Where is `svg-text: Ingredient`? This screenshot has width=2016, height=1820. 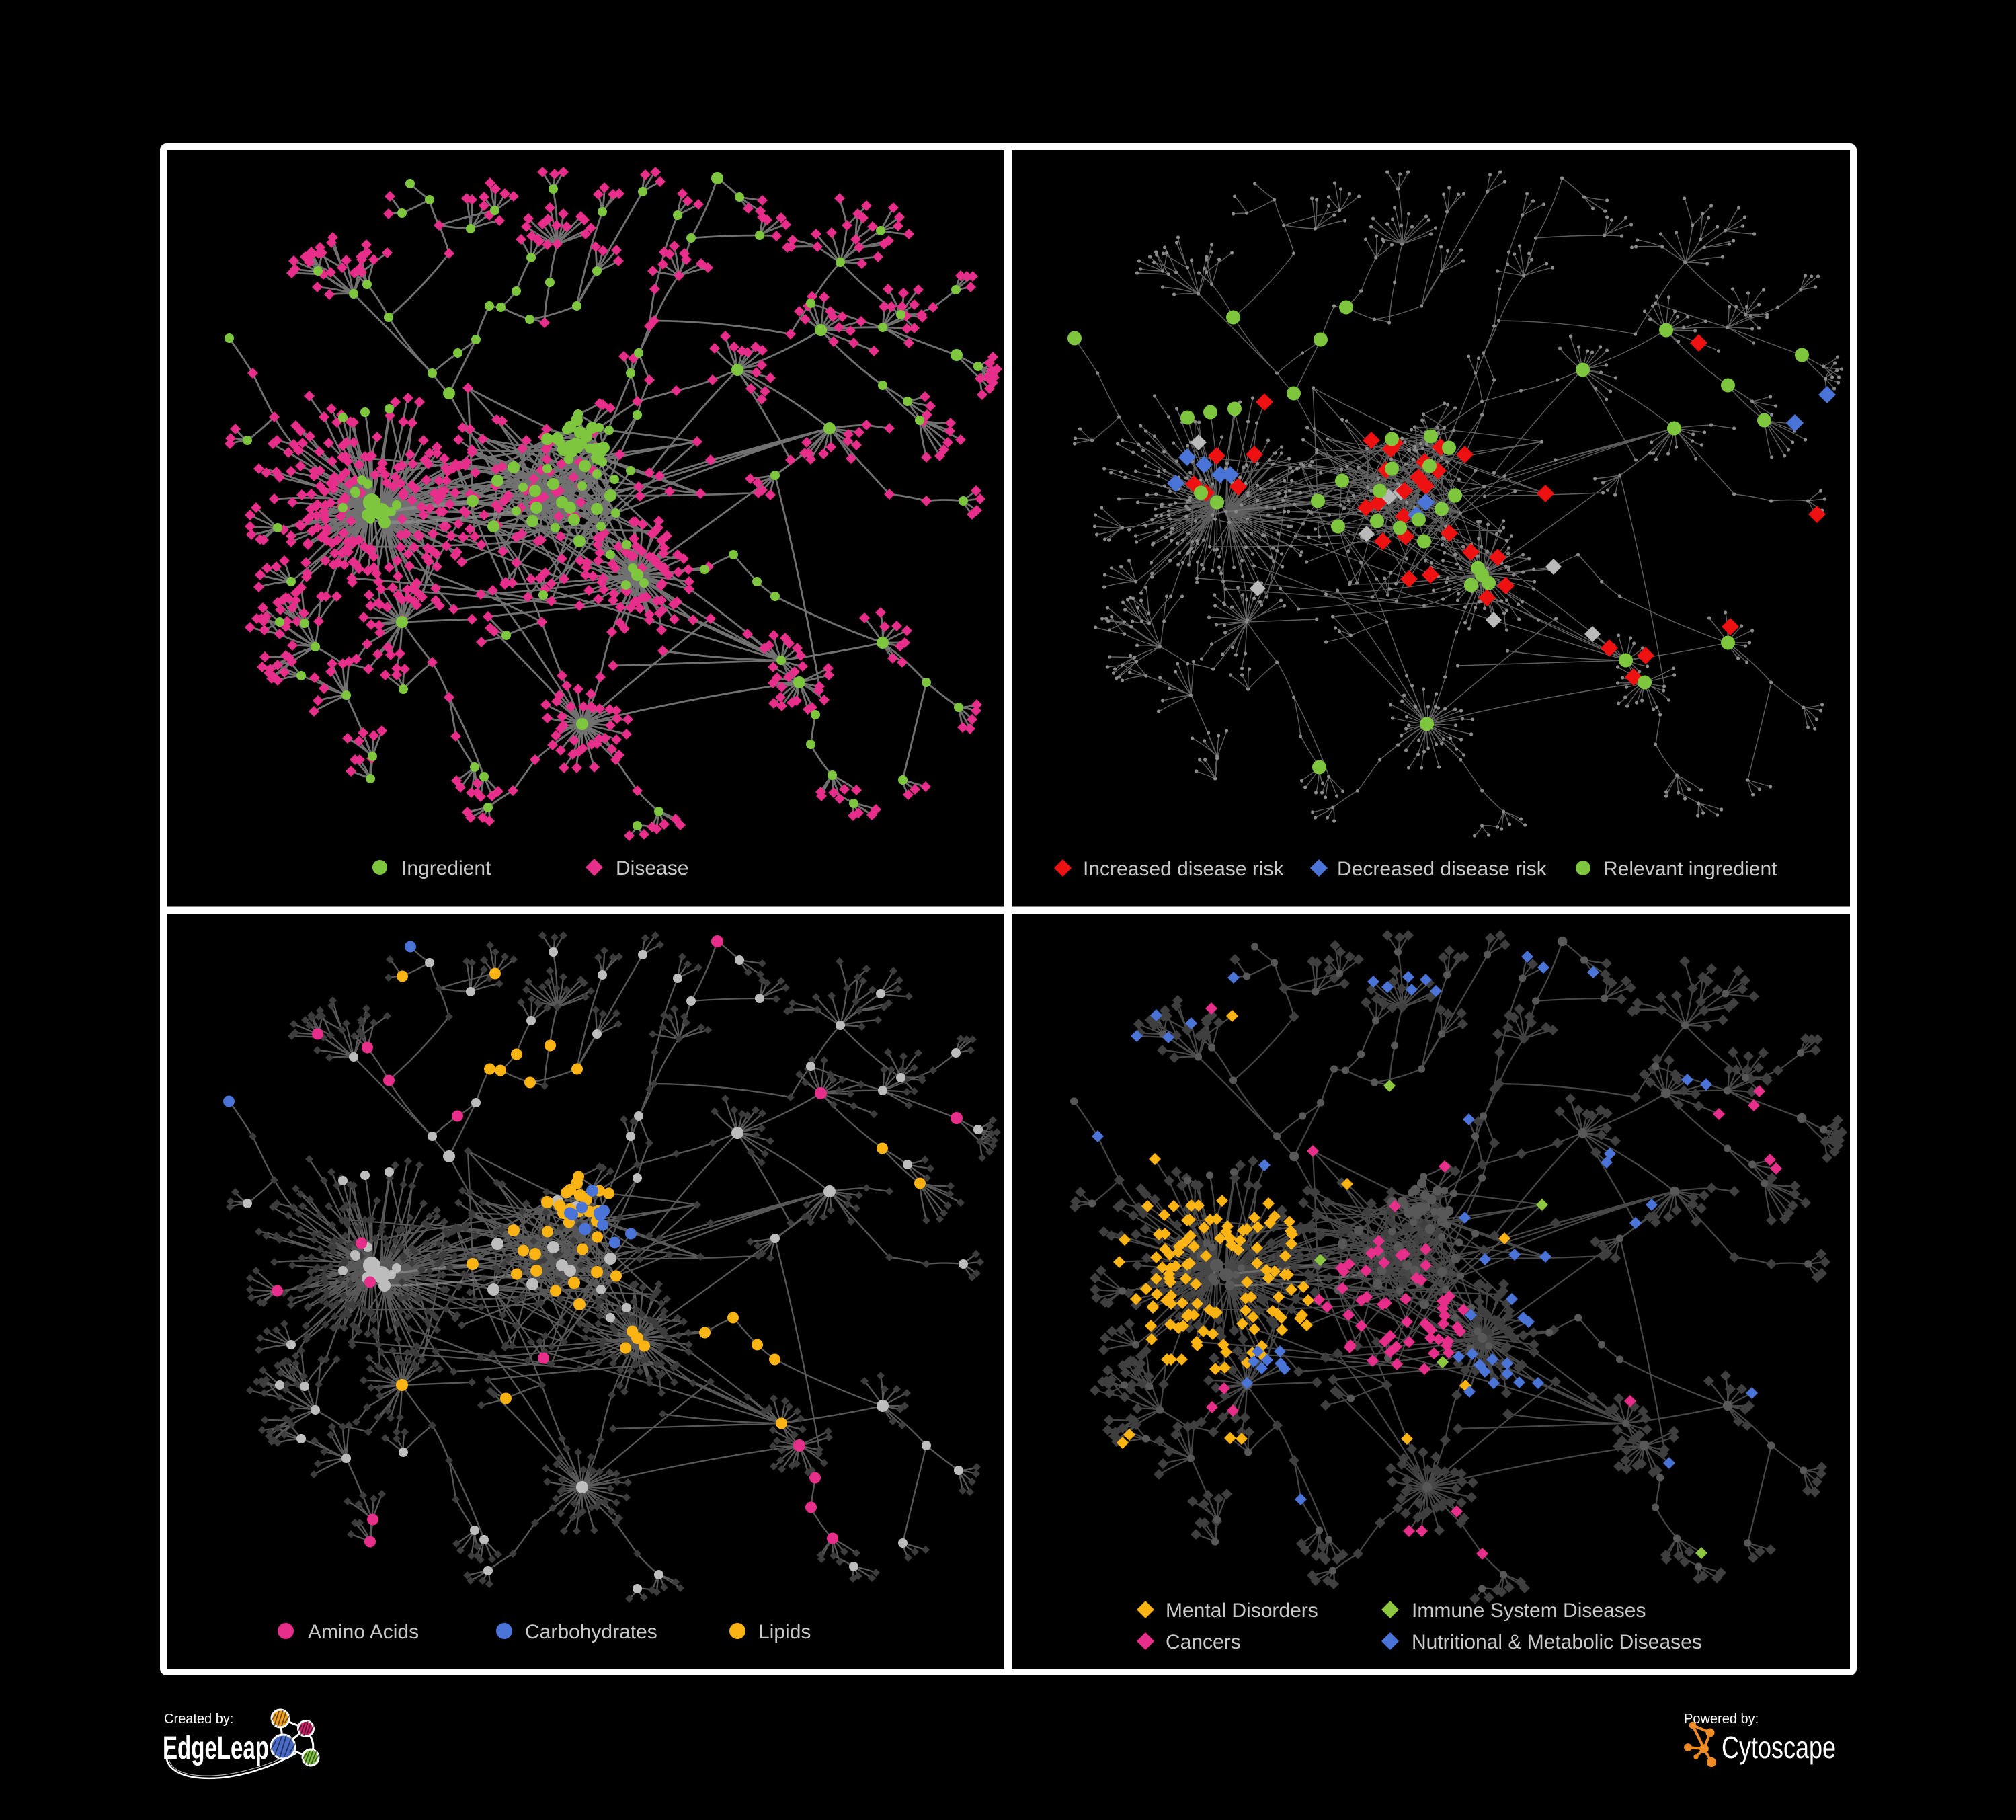
svg-text: Ingredient is located at coordinates (446, 868).